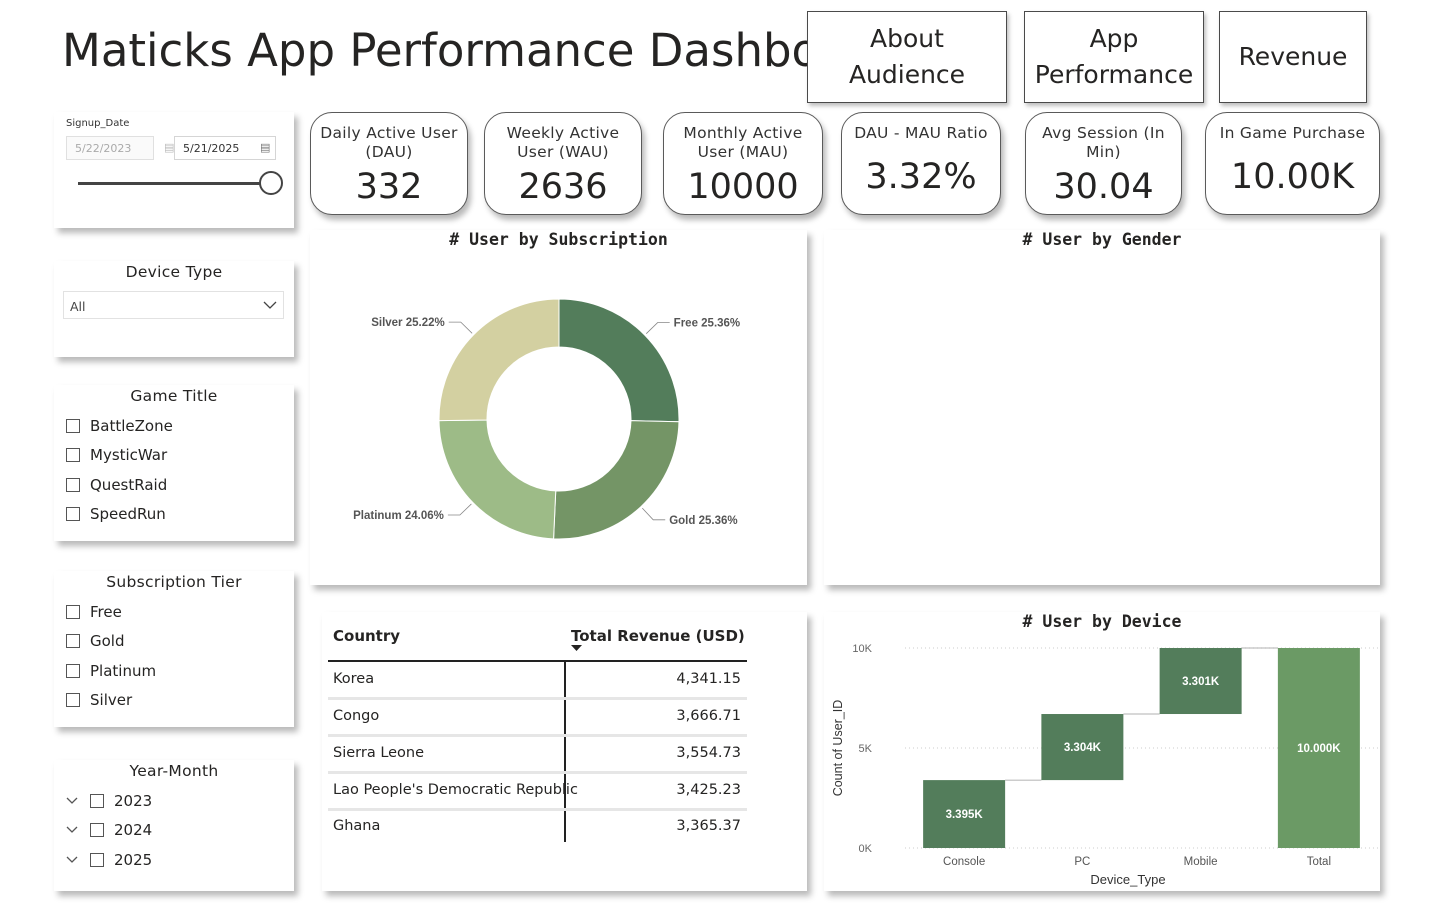 The height and width of the screenshot is (908, 1448). I want to click on kpi-label: Monthly Active User (MAU), so click(743, 142).